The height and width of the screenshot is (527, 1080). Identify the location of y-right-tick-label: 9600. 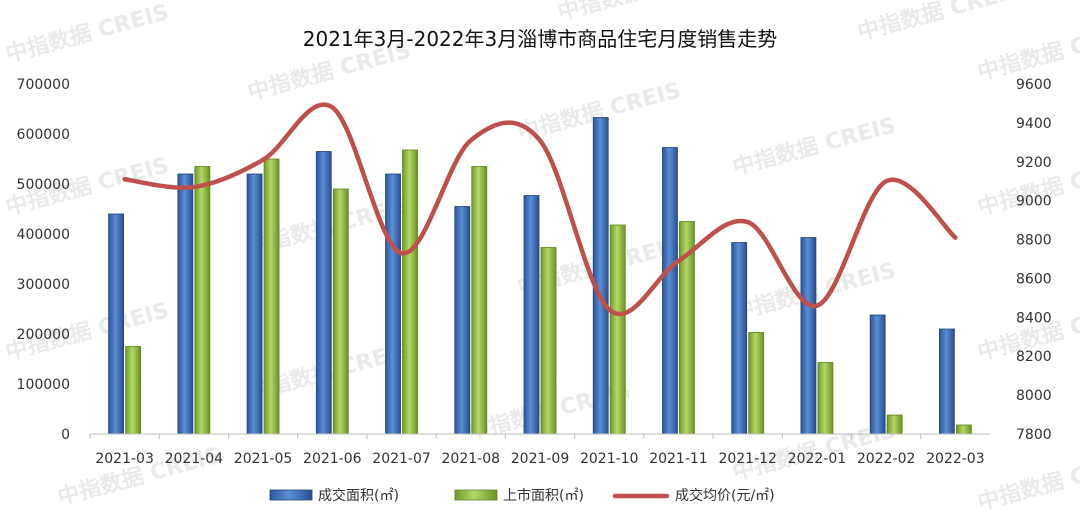
(1034, 85).